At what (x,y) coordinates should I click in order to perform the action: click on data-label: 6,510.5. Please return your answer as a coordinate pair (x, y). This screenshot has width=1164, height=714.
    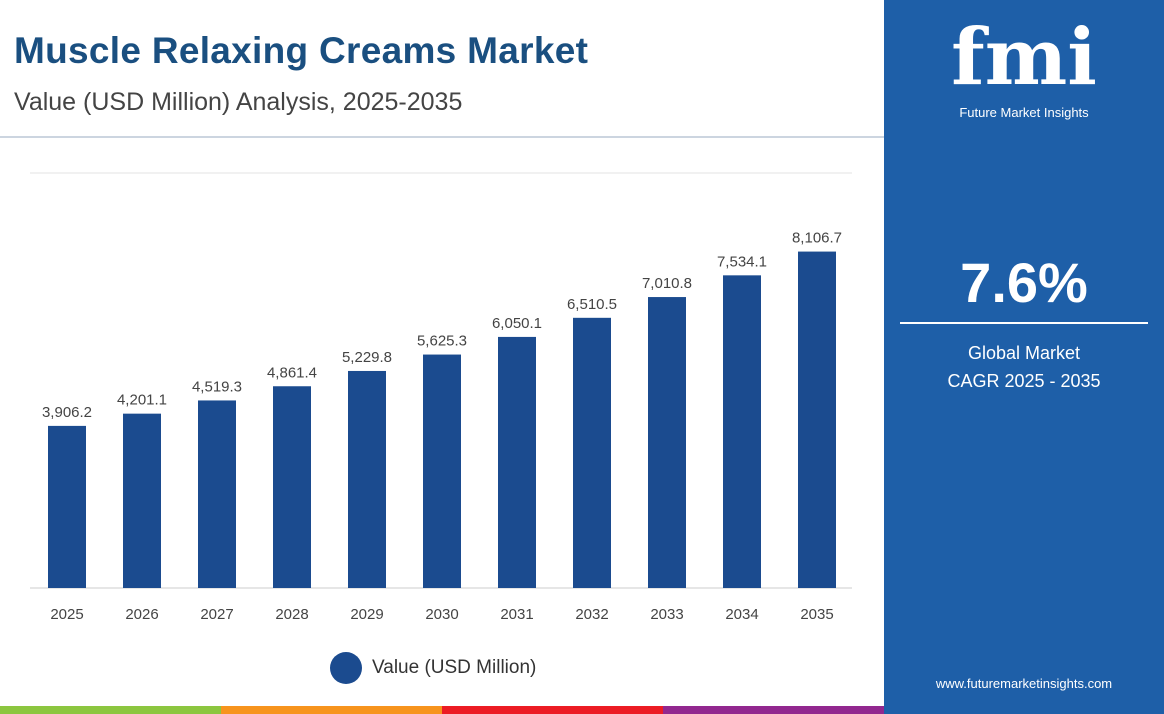
    Looking at the image, I should click on (592, 304).